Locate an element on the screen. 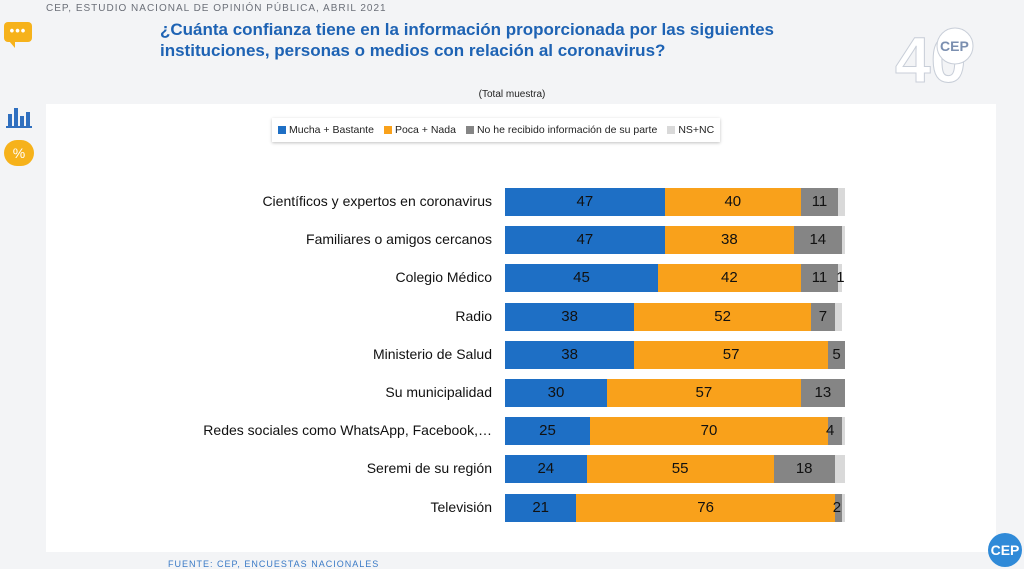 This screenshot has width=1024, height=569. legend-label: NS+NC is located at coordinates (696, 130).